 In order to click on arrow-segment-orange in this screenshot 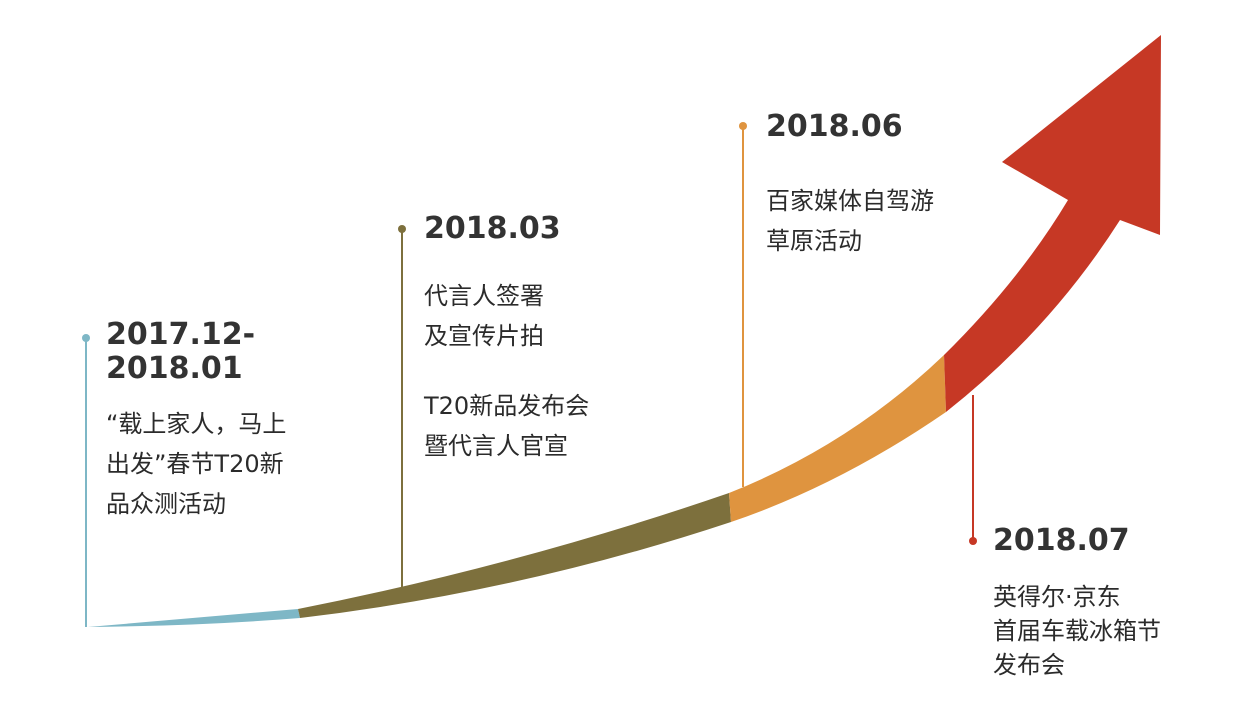, I will do `click(837, 438)`.